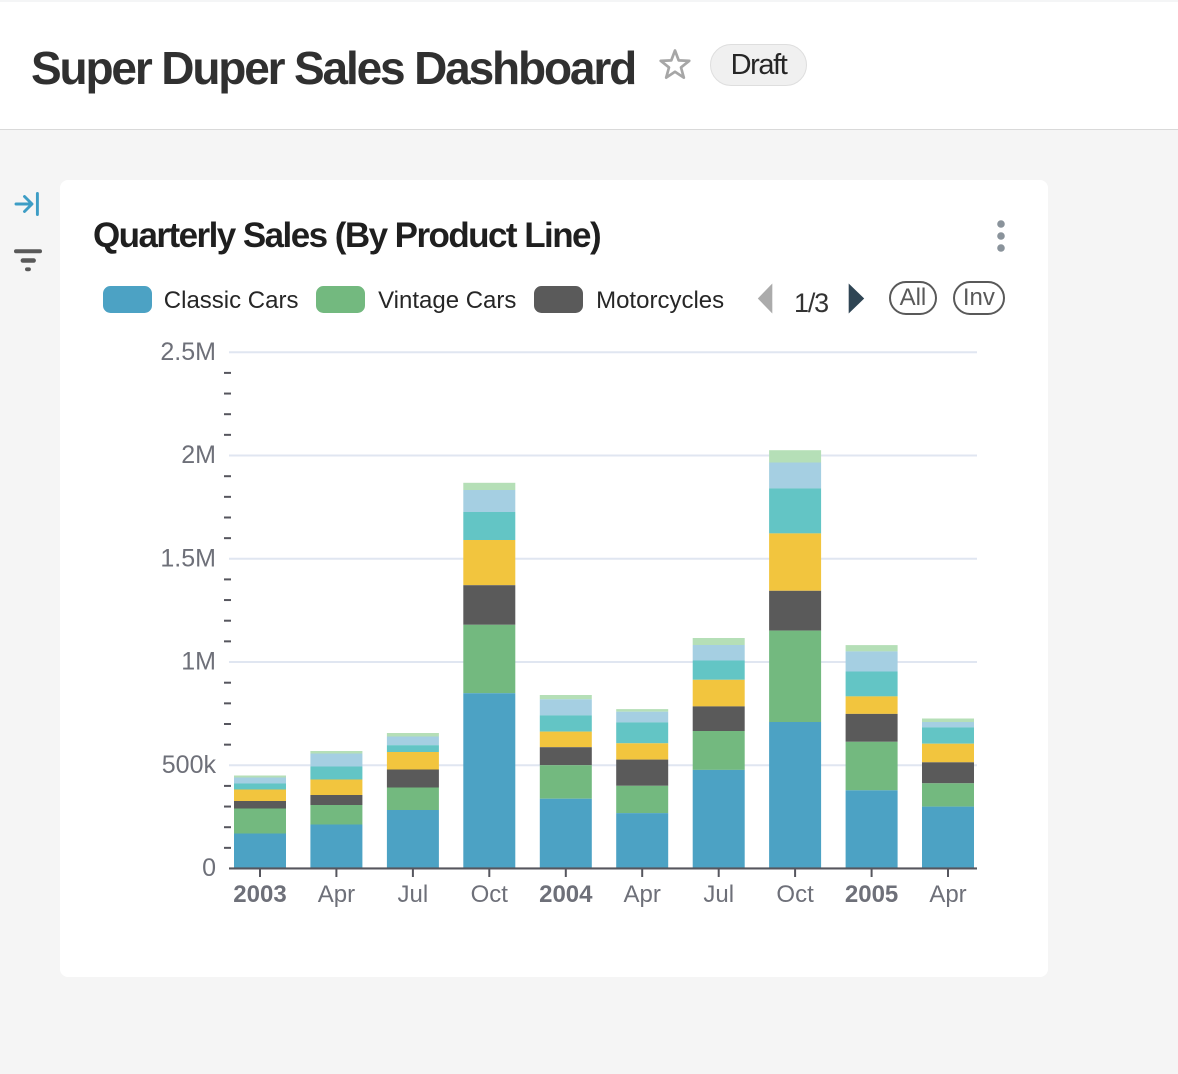 The width and height of the screenshot is (1178, 1074). I want to click on svg-text: 2004, so click(566, 894).